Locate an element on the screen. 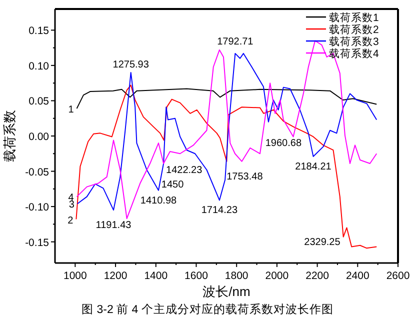 Image resolution: width=415 pixels, height=324 pixels. x-tick-label: 1200 is located at coordinates (116, 276).